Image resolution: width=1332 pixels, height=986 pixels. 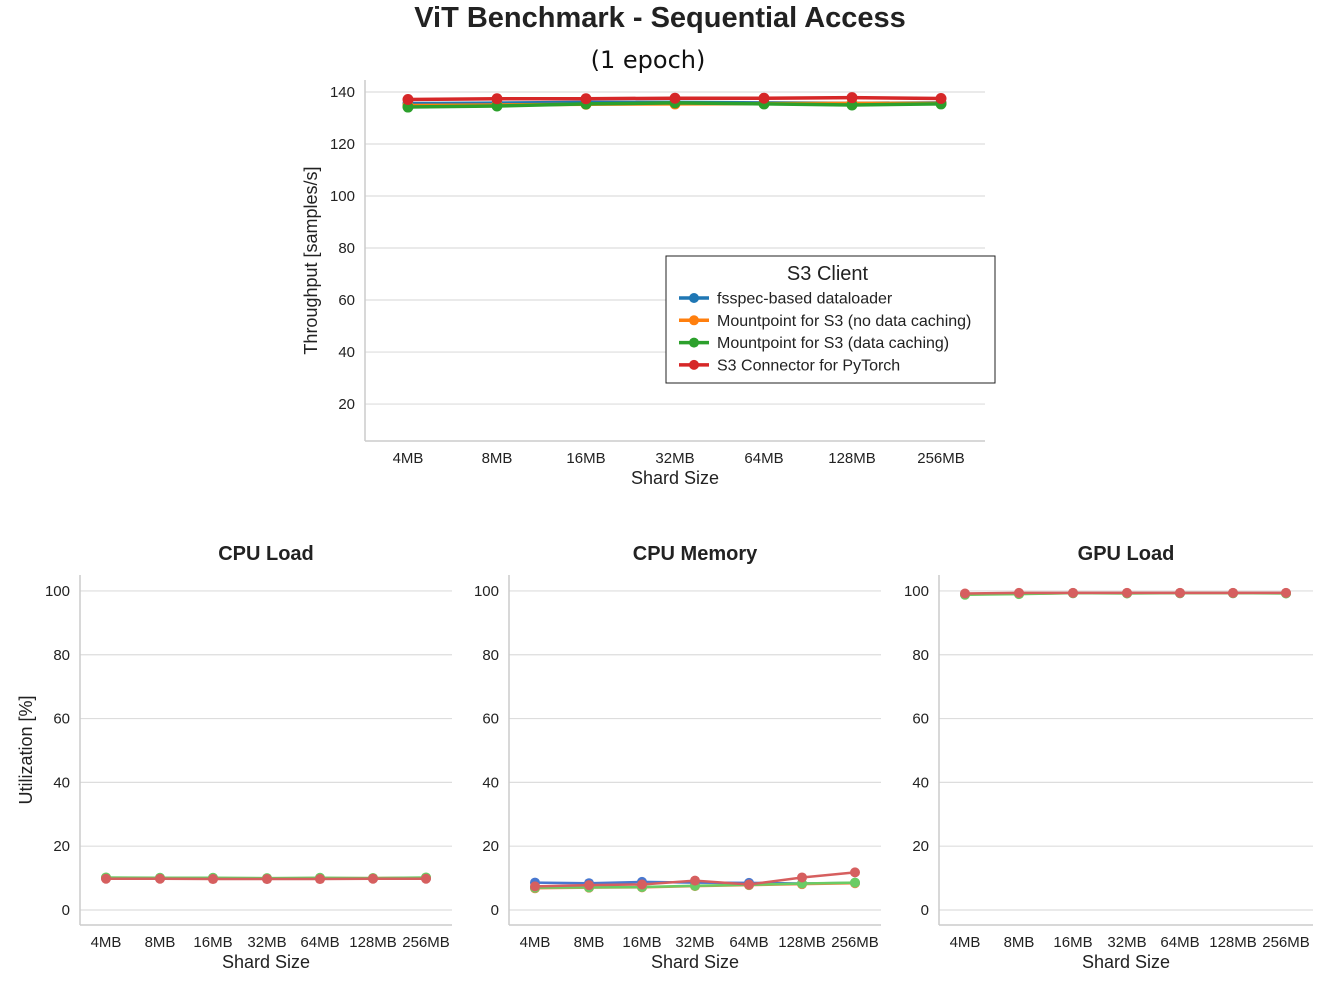 I want to click on y-axis-label: Utilization [%], so click(x=26, y=749).